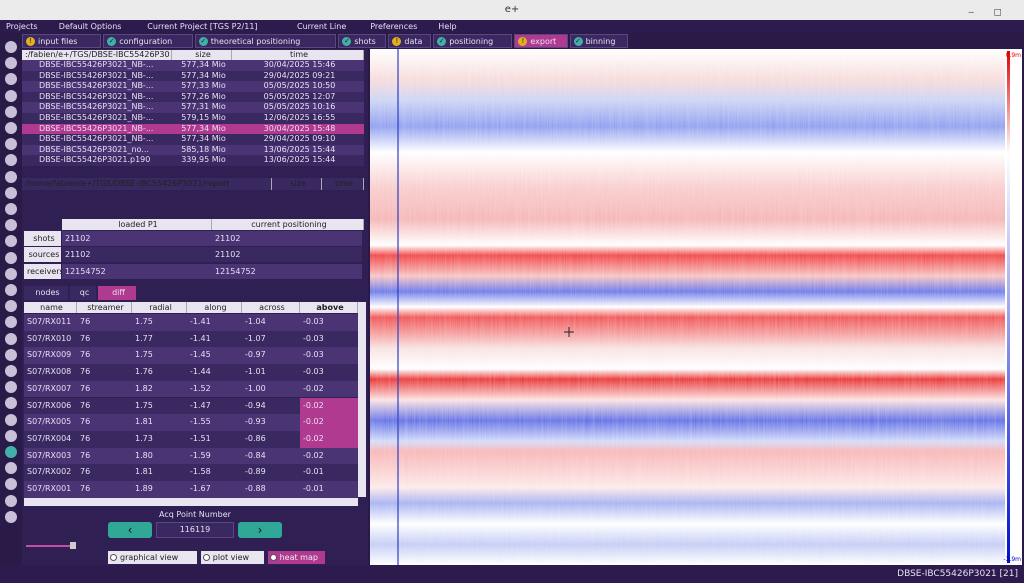 This screenshot has height=583, width=1024. Describe the element at coordinates (473, 41) in the screenshot. I see `tab: ✓ positioning` at that location.